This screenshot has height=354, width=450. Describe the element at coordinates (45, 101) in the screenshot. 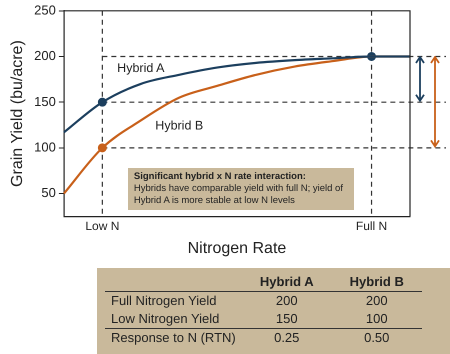

I see `y-tick-label: 150` at that location.